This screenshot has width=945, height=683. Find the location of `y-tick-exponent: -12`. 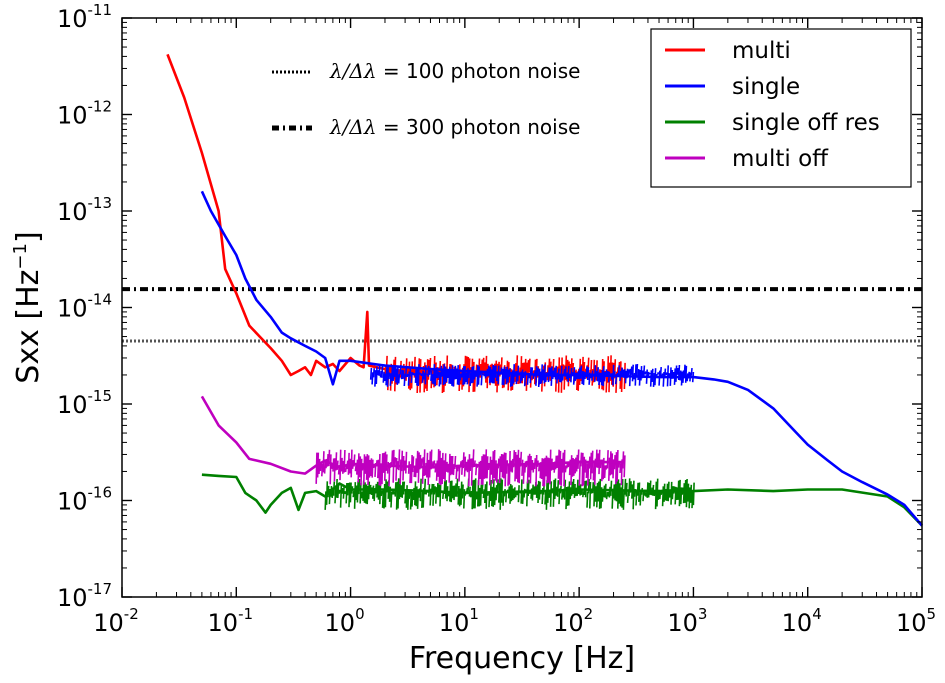

y-tick-exponent: -12 is located at coordinates (100, 107).